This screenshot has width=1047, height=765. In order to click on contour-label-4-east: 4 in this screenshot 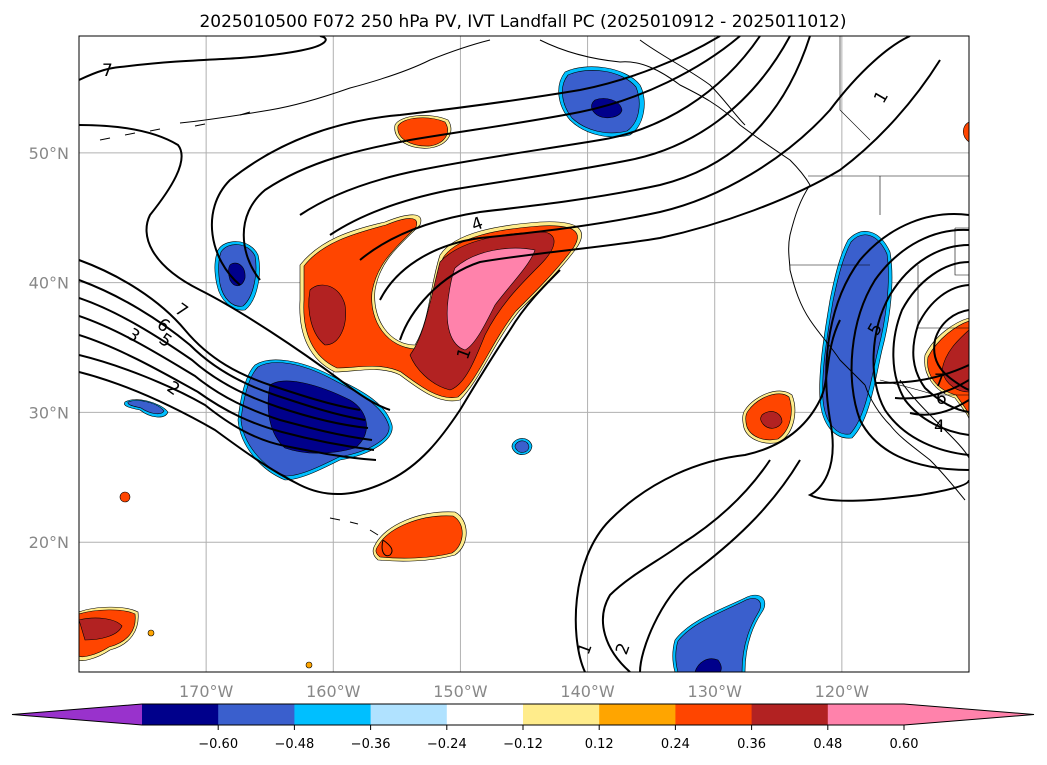, I will do `click(939, 427)`.